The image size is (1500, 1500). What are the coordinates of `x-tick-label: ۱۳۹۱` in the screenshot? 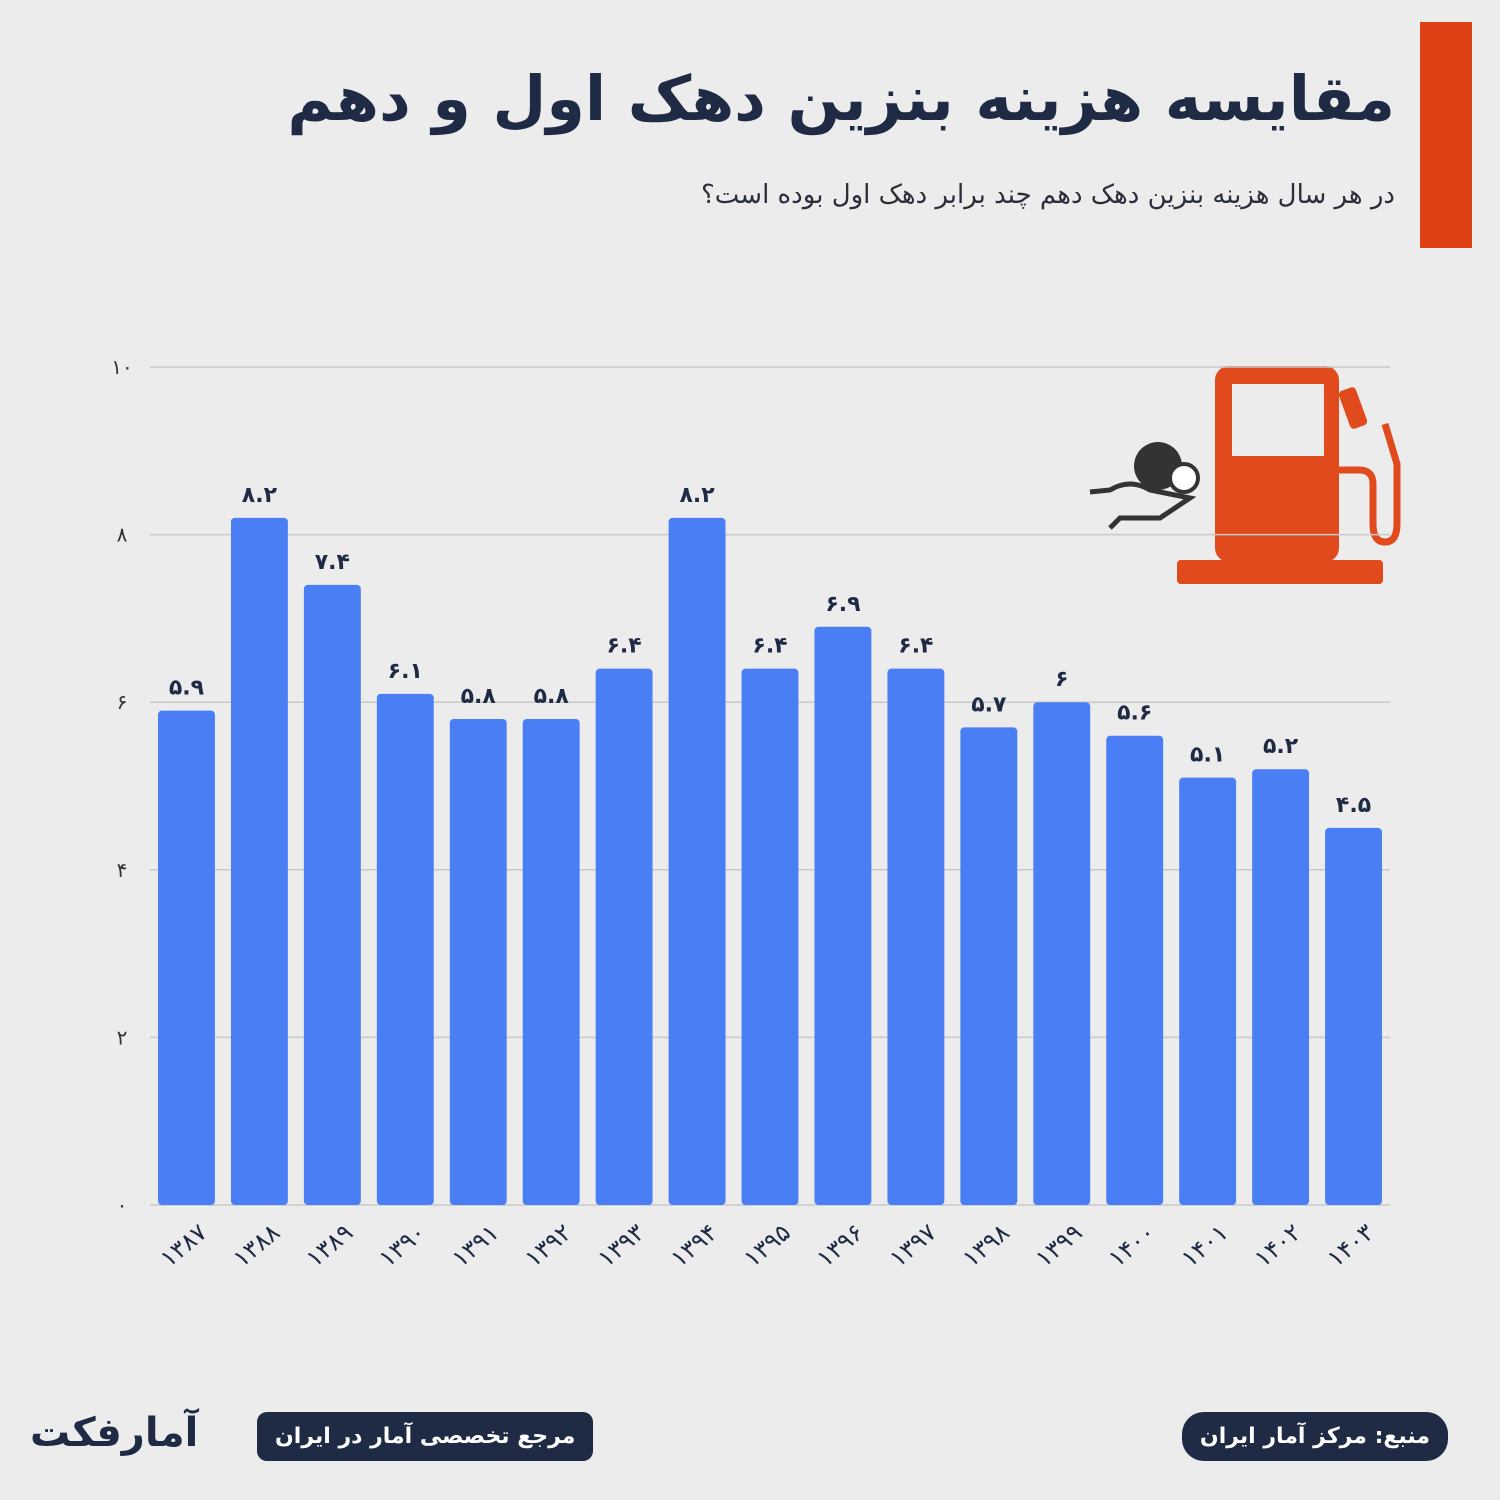 It's located at (475, 1245).